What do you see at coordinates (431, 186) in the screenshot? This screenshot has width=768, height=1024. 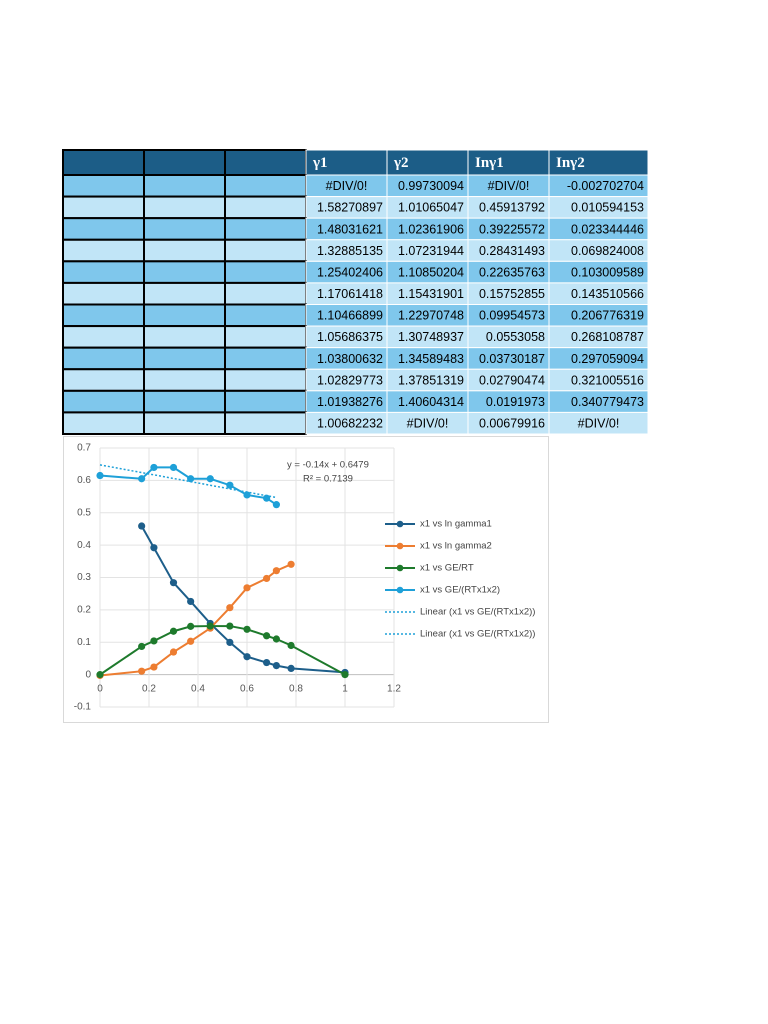 I see `cell-text: 0.99730094` at bounding box center [431, 186].